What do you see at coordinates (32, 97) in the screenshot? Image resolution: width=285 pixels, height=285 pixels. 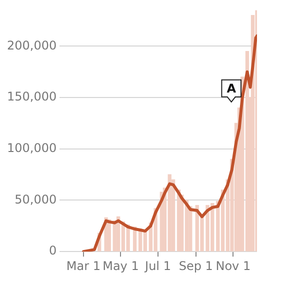 I see `y-tick-label: 150,000` at bounding box center [32, 97].